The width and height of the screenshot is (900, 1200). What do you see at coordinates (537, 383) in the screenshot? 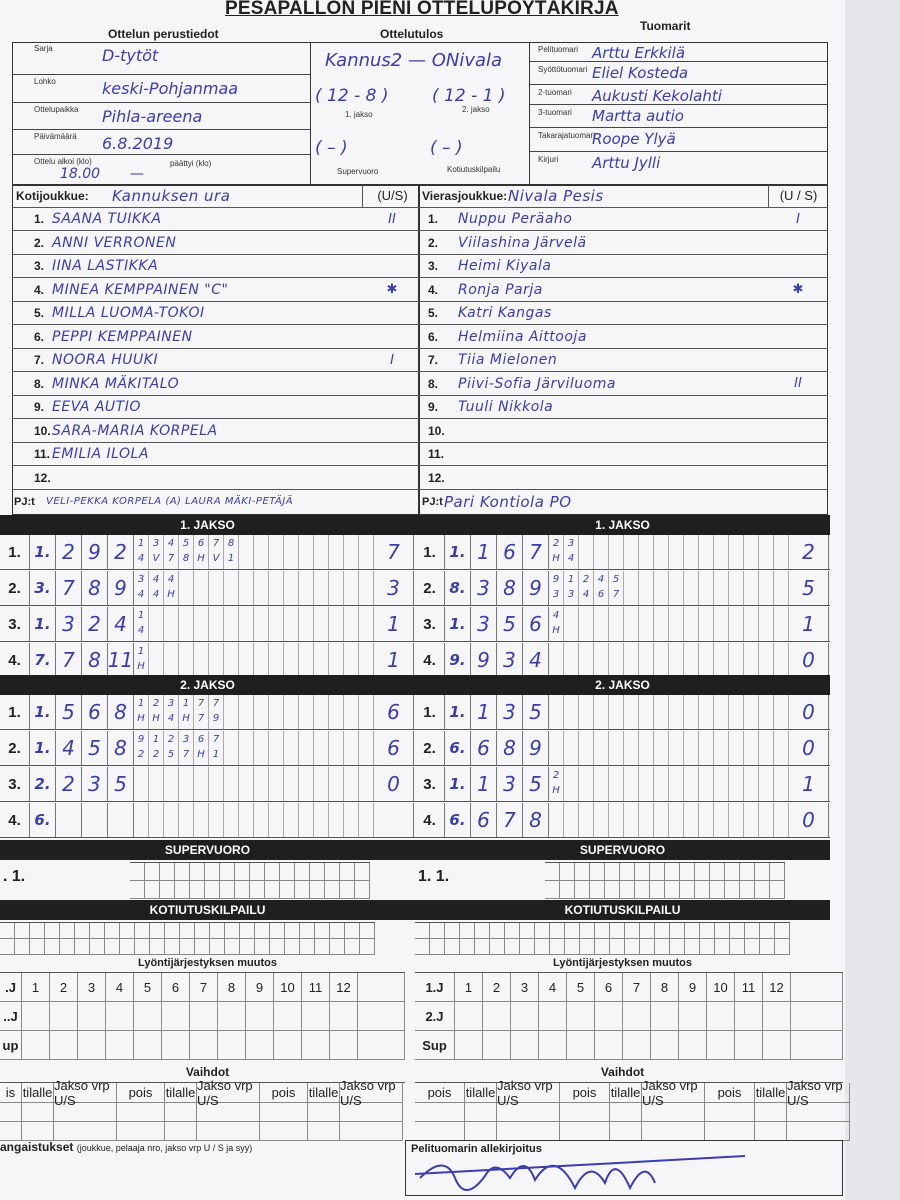
I see `player-name: Piivi-Sofia Järviluoma` at bounding box center [537, 383].